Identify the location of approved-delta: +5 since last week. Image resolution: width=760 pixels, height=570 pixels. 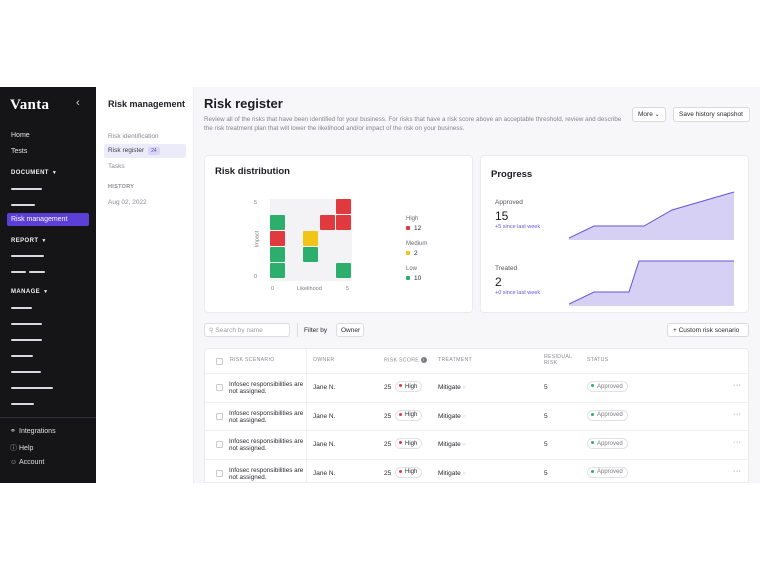
(518, 227).